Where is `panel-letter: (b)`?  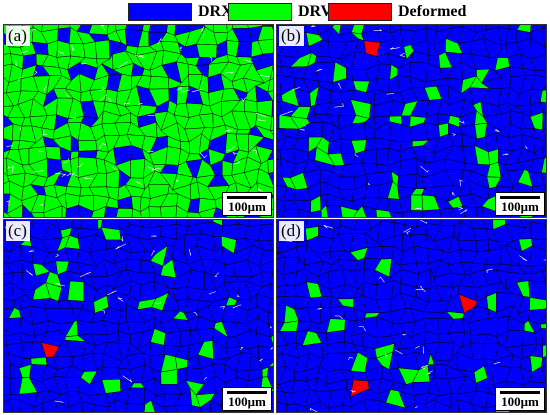
panel-letter: (b) is located at coordinates (291, 36).